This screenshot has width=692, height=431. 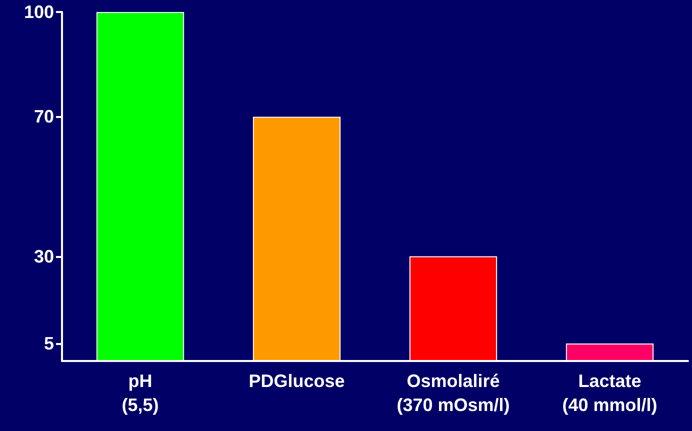 What do you see at coordinates (39, 12) in the screenshot?
I see `y-tick-label: 100` at bounding box center [39, 12].